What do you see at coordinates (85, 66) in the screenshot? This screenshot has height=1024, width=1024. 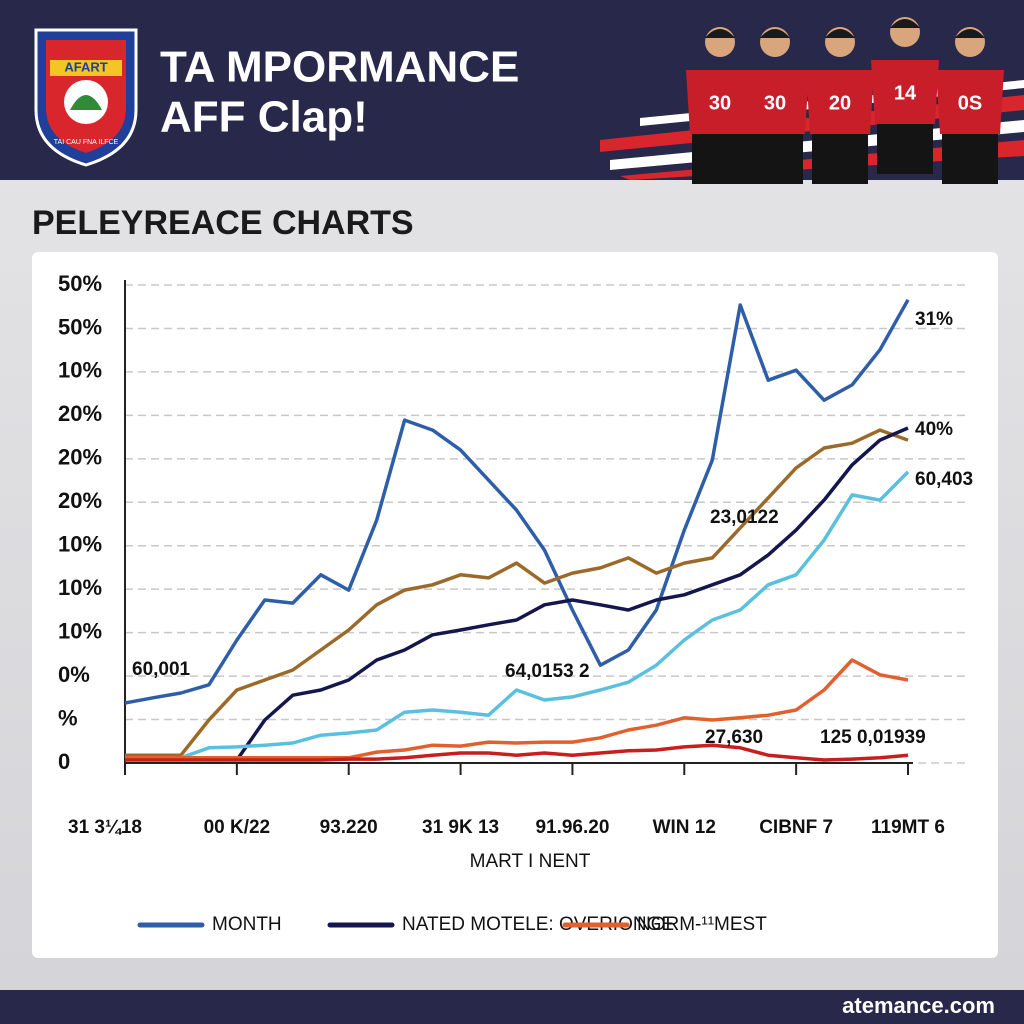 I see `logo-top: AFART` at bounding box center [85, 66].